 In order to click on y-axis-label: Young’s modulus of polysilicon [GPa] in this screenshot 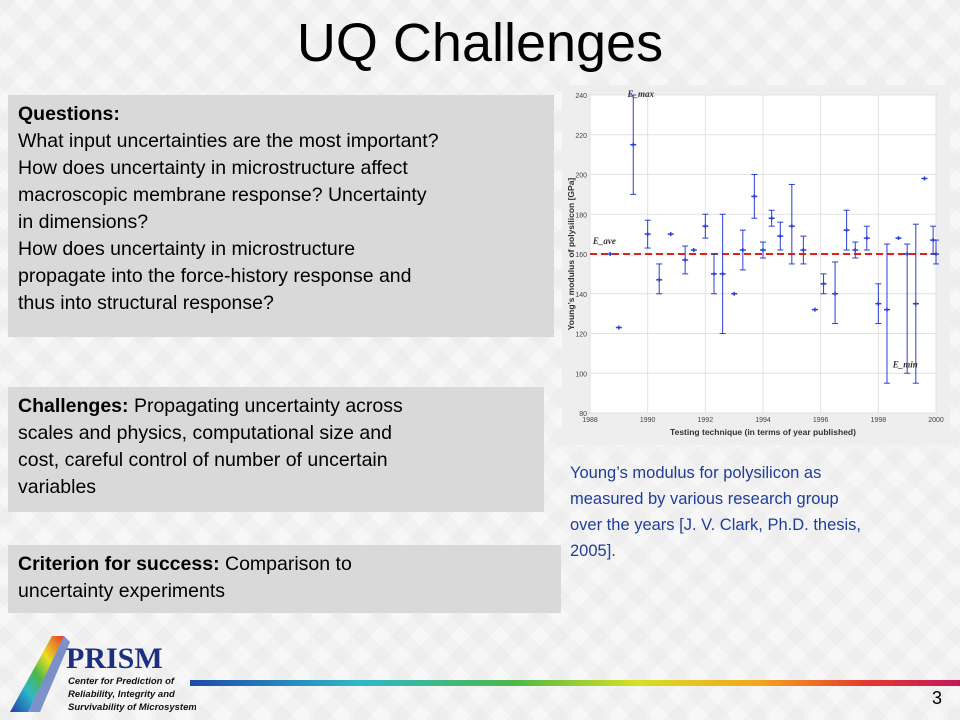, I will do `click(571, 254)`.